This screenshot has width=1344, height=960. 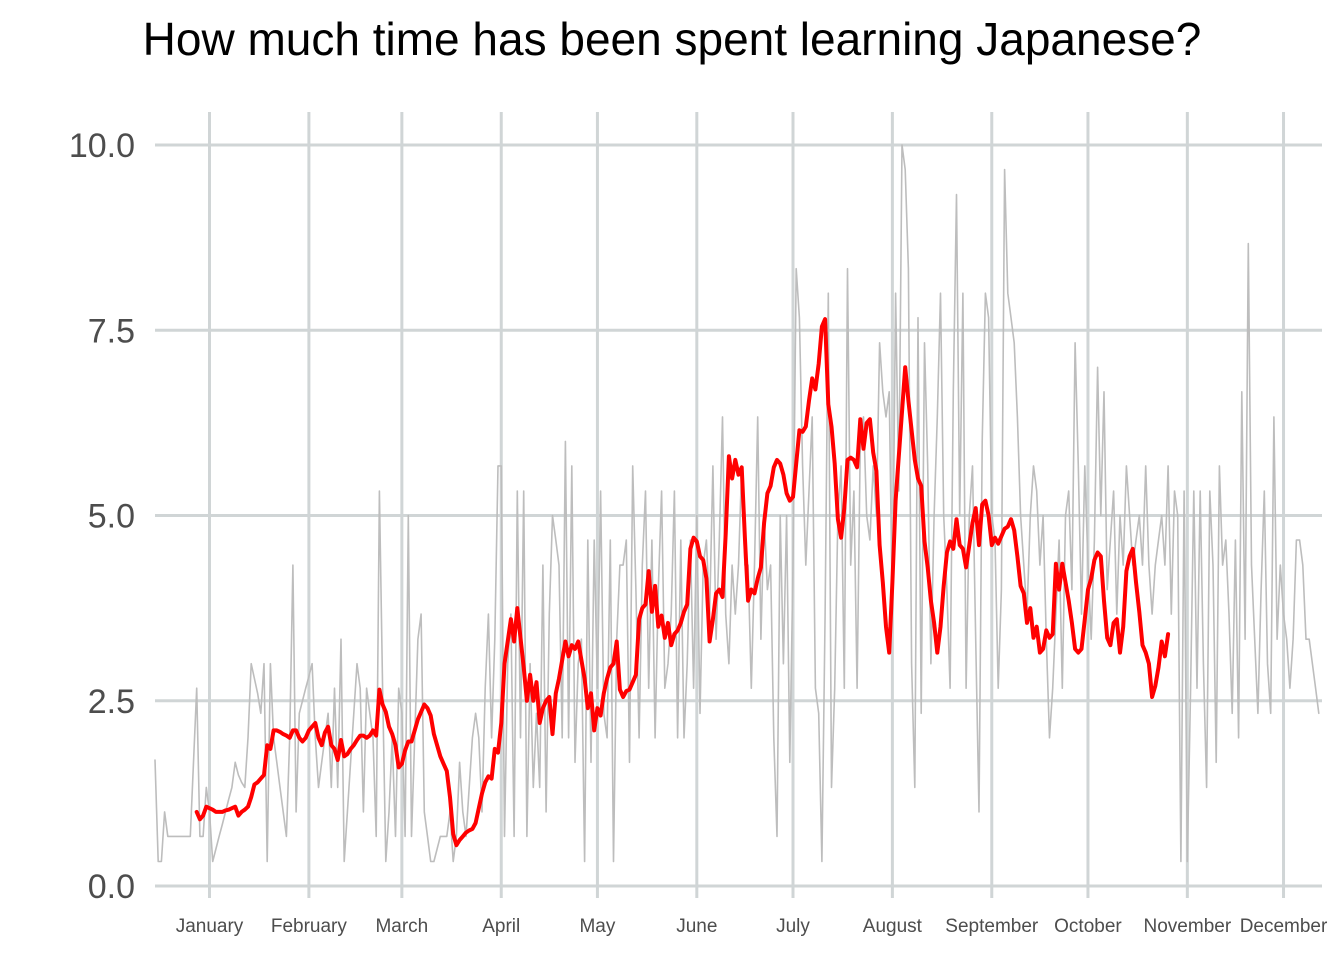 What do you see at coordinates (210, 926) in the screenshot?
I see `x-tick-label: January` at bounding box center [210, 926].